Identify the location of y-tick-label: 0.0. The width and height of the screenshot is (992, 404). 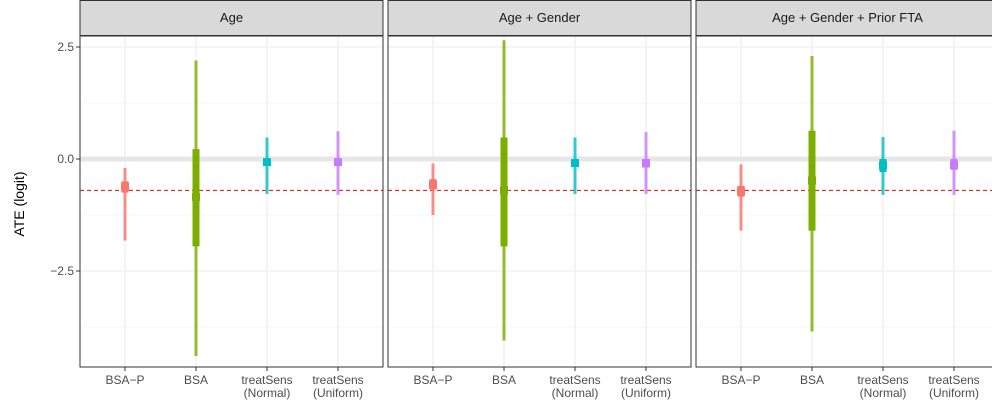
(65, 159).